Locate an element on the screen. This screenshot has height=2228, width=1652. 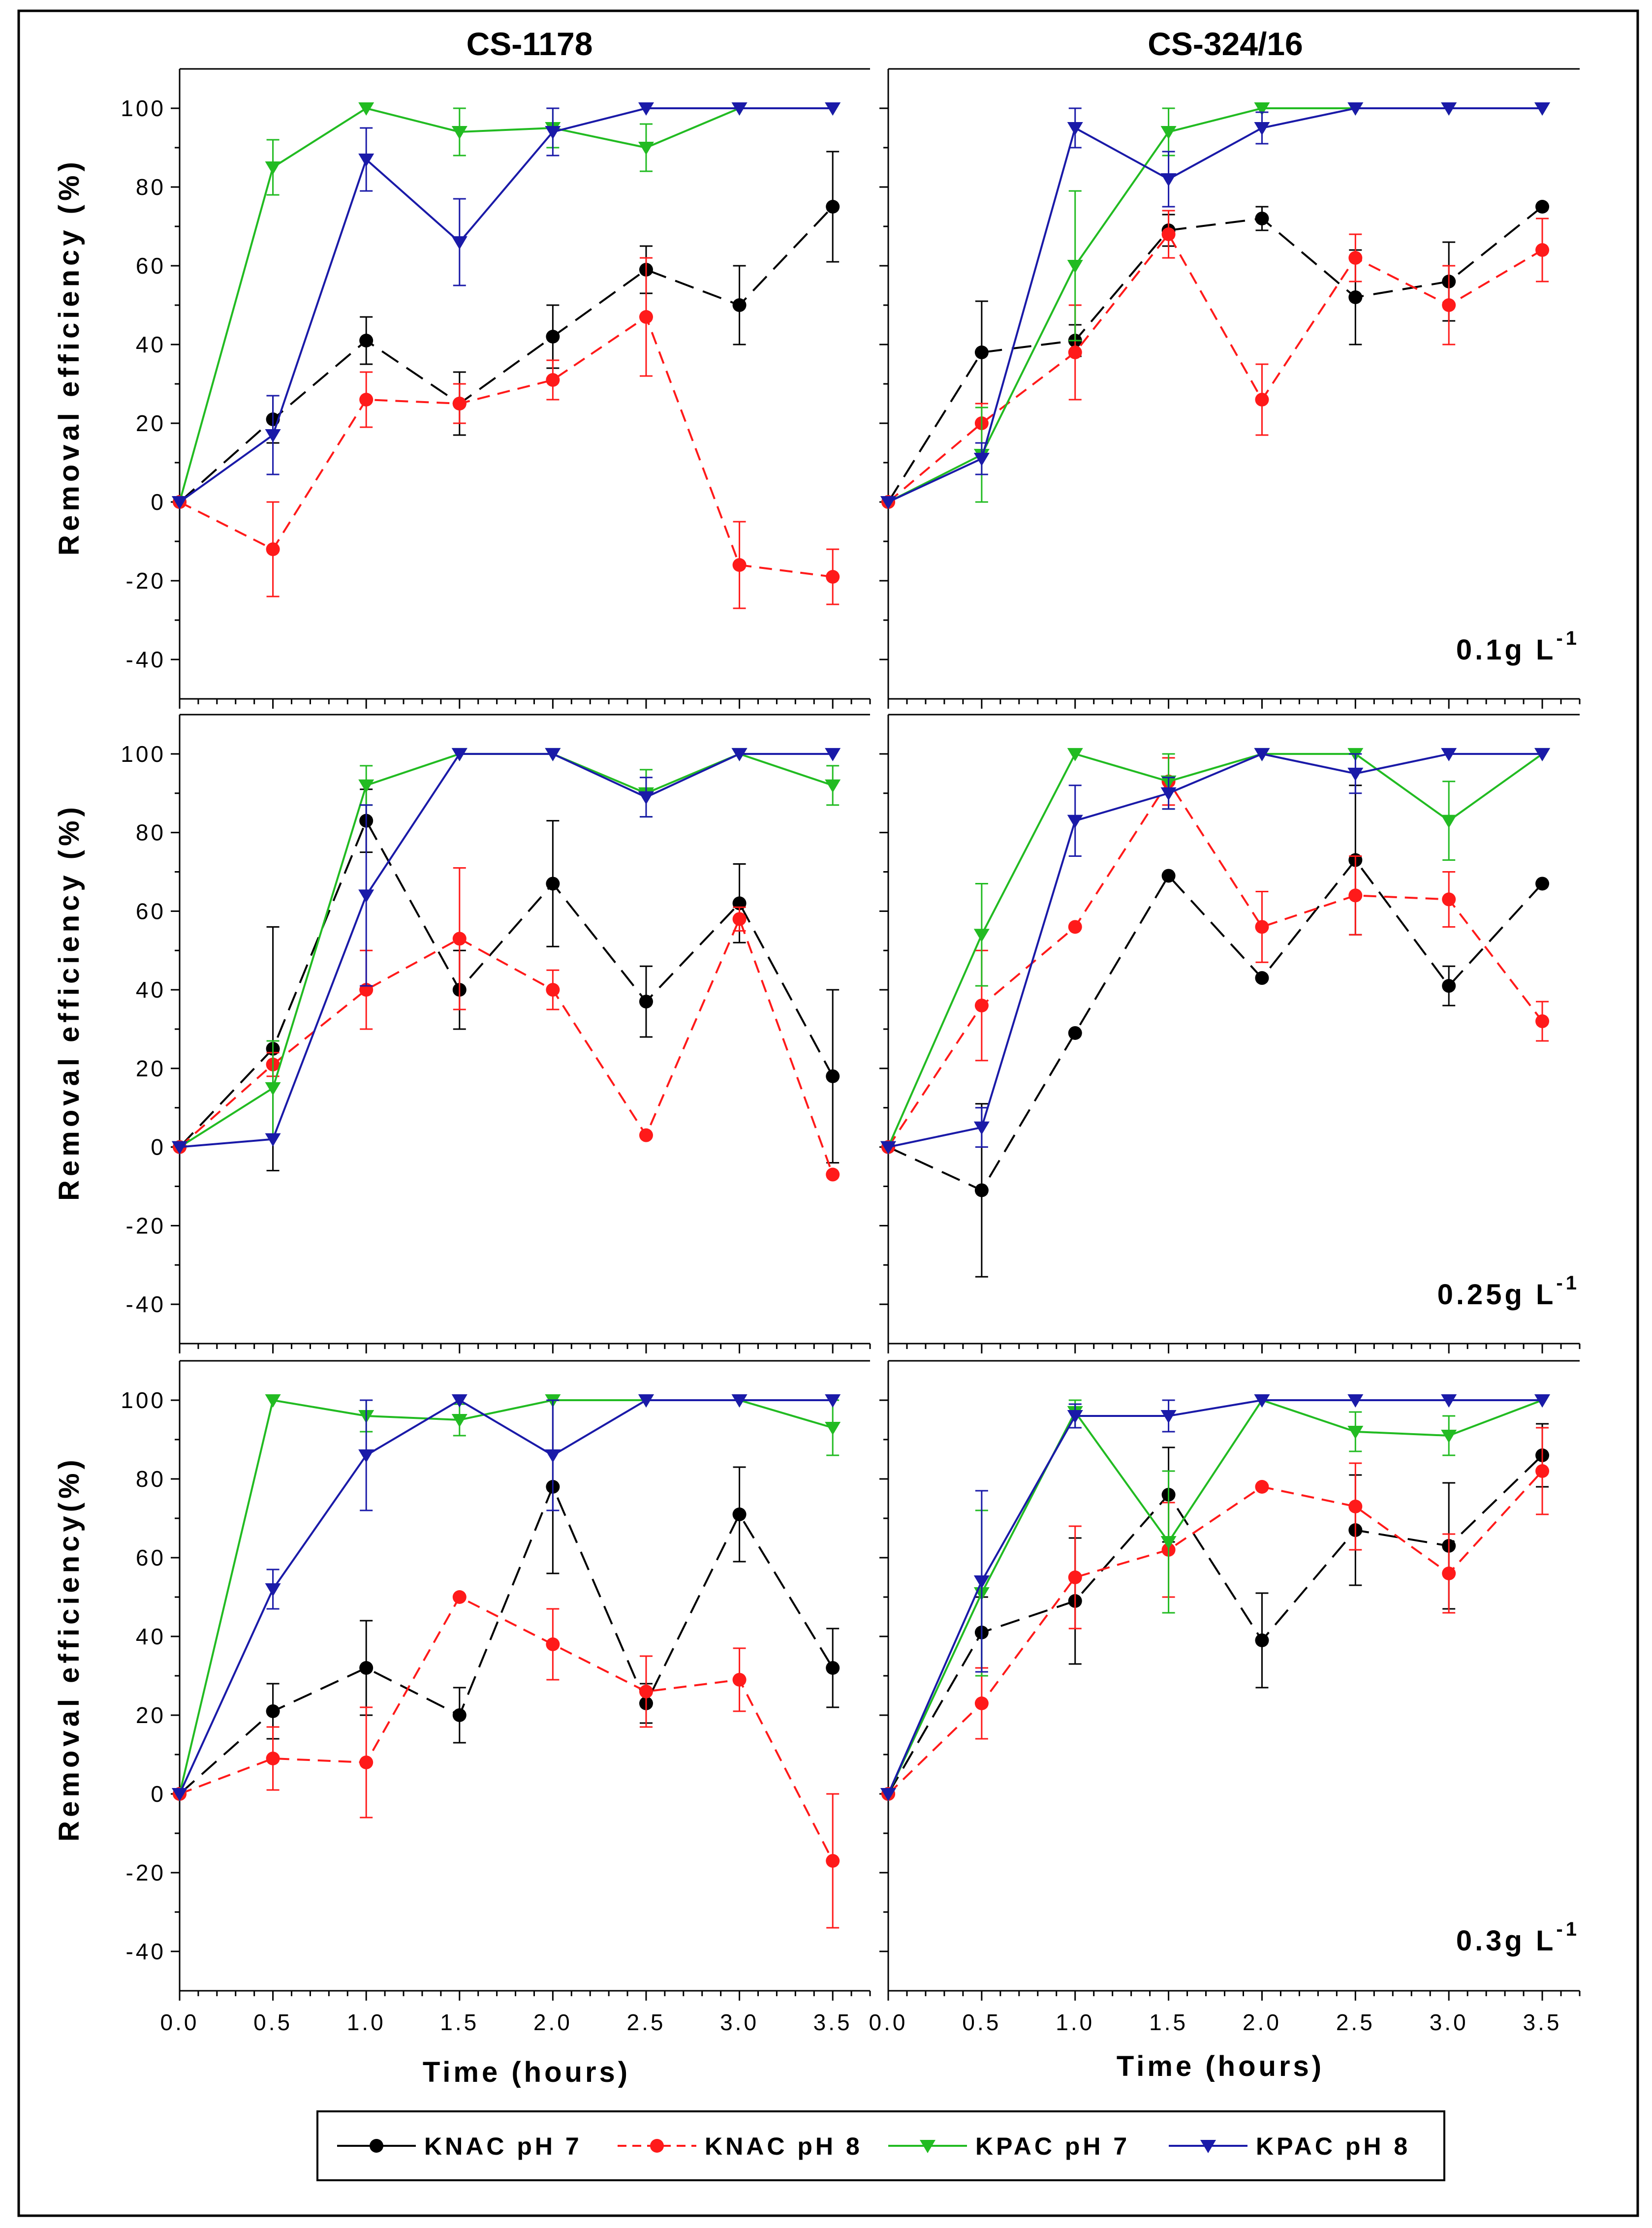
legend: KNAC pH 7 KNAC pH 8 KPAC pH 7 KPAC pH 8 is located at coordinates (880, 2145).